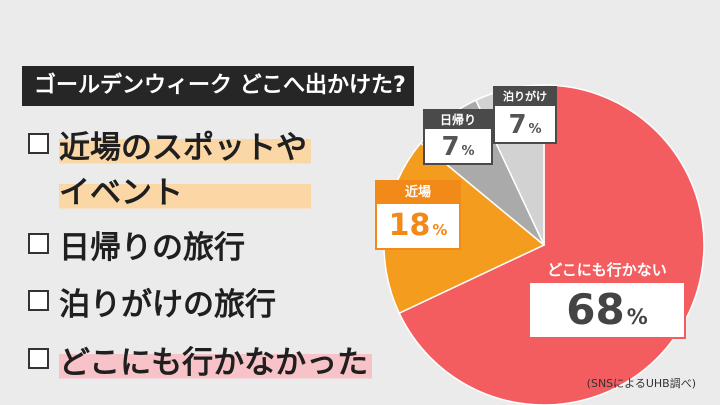 This screenshot has height=405, width=720. Describe the element at coordinates (185, 189) in the screenshot. I see `option-nearby-line2: イベント` at that location.